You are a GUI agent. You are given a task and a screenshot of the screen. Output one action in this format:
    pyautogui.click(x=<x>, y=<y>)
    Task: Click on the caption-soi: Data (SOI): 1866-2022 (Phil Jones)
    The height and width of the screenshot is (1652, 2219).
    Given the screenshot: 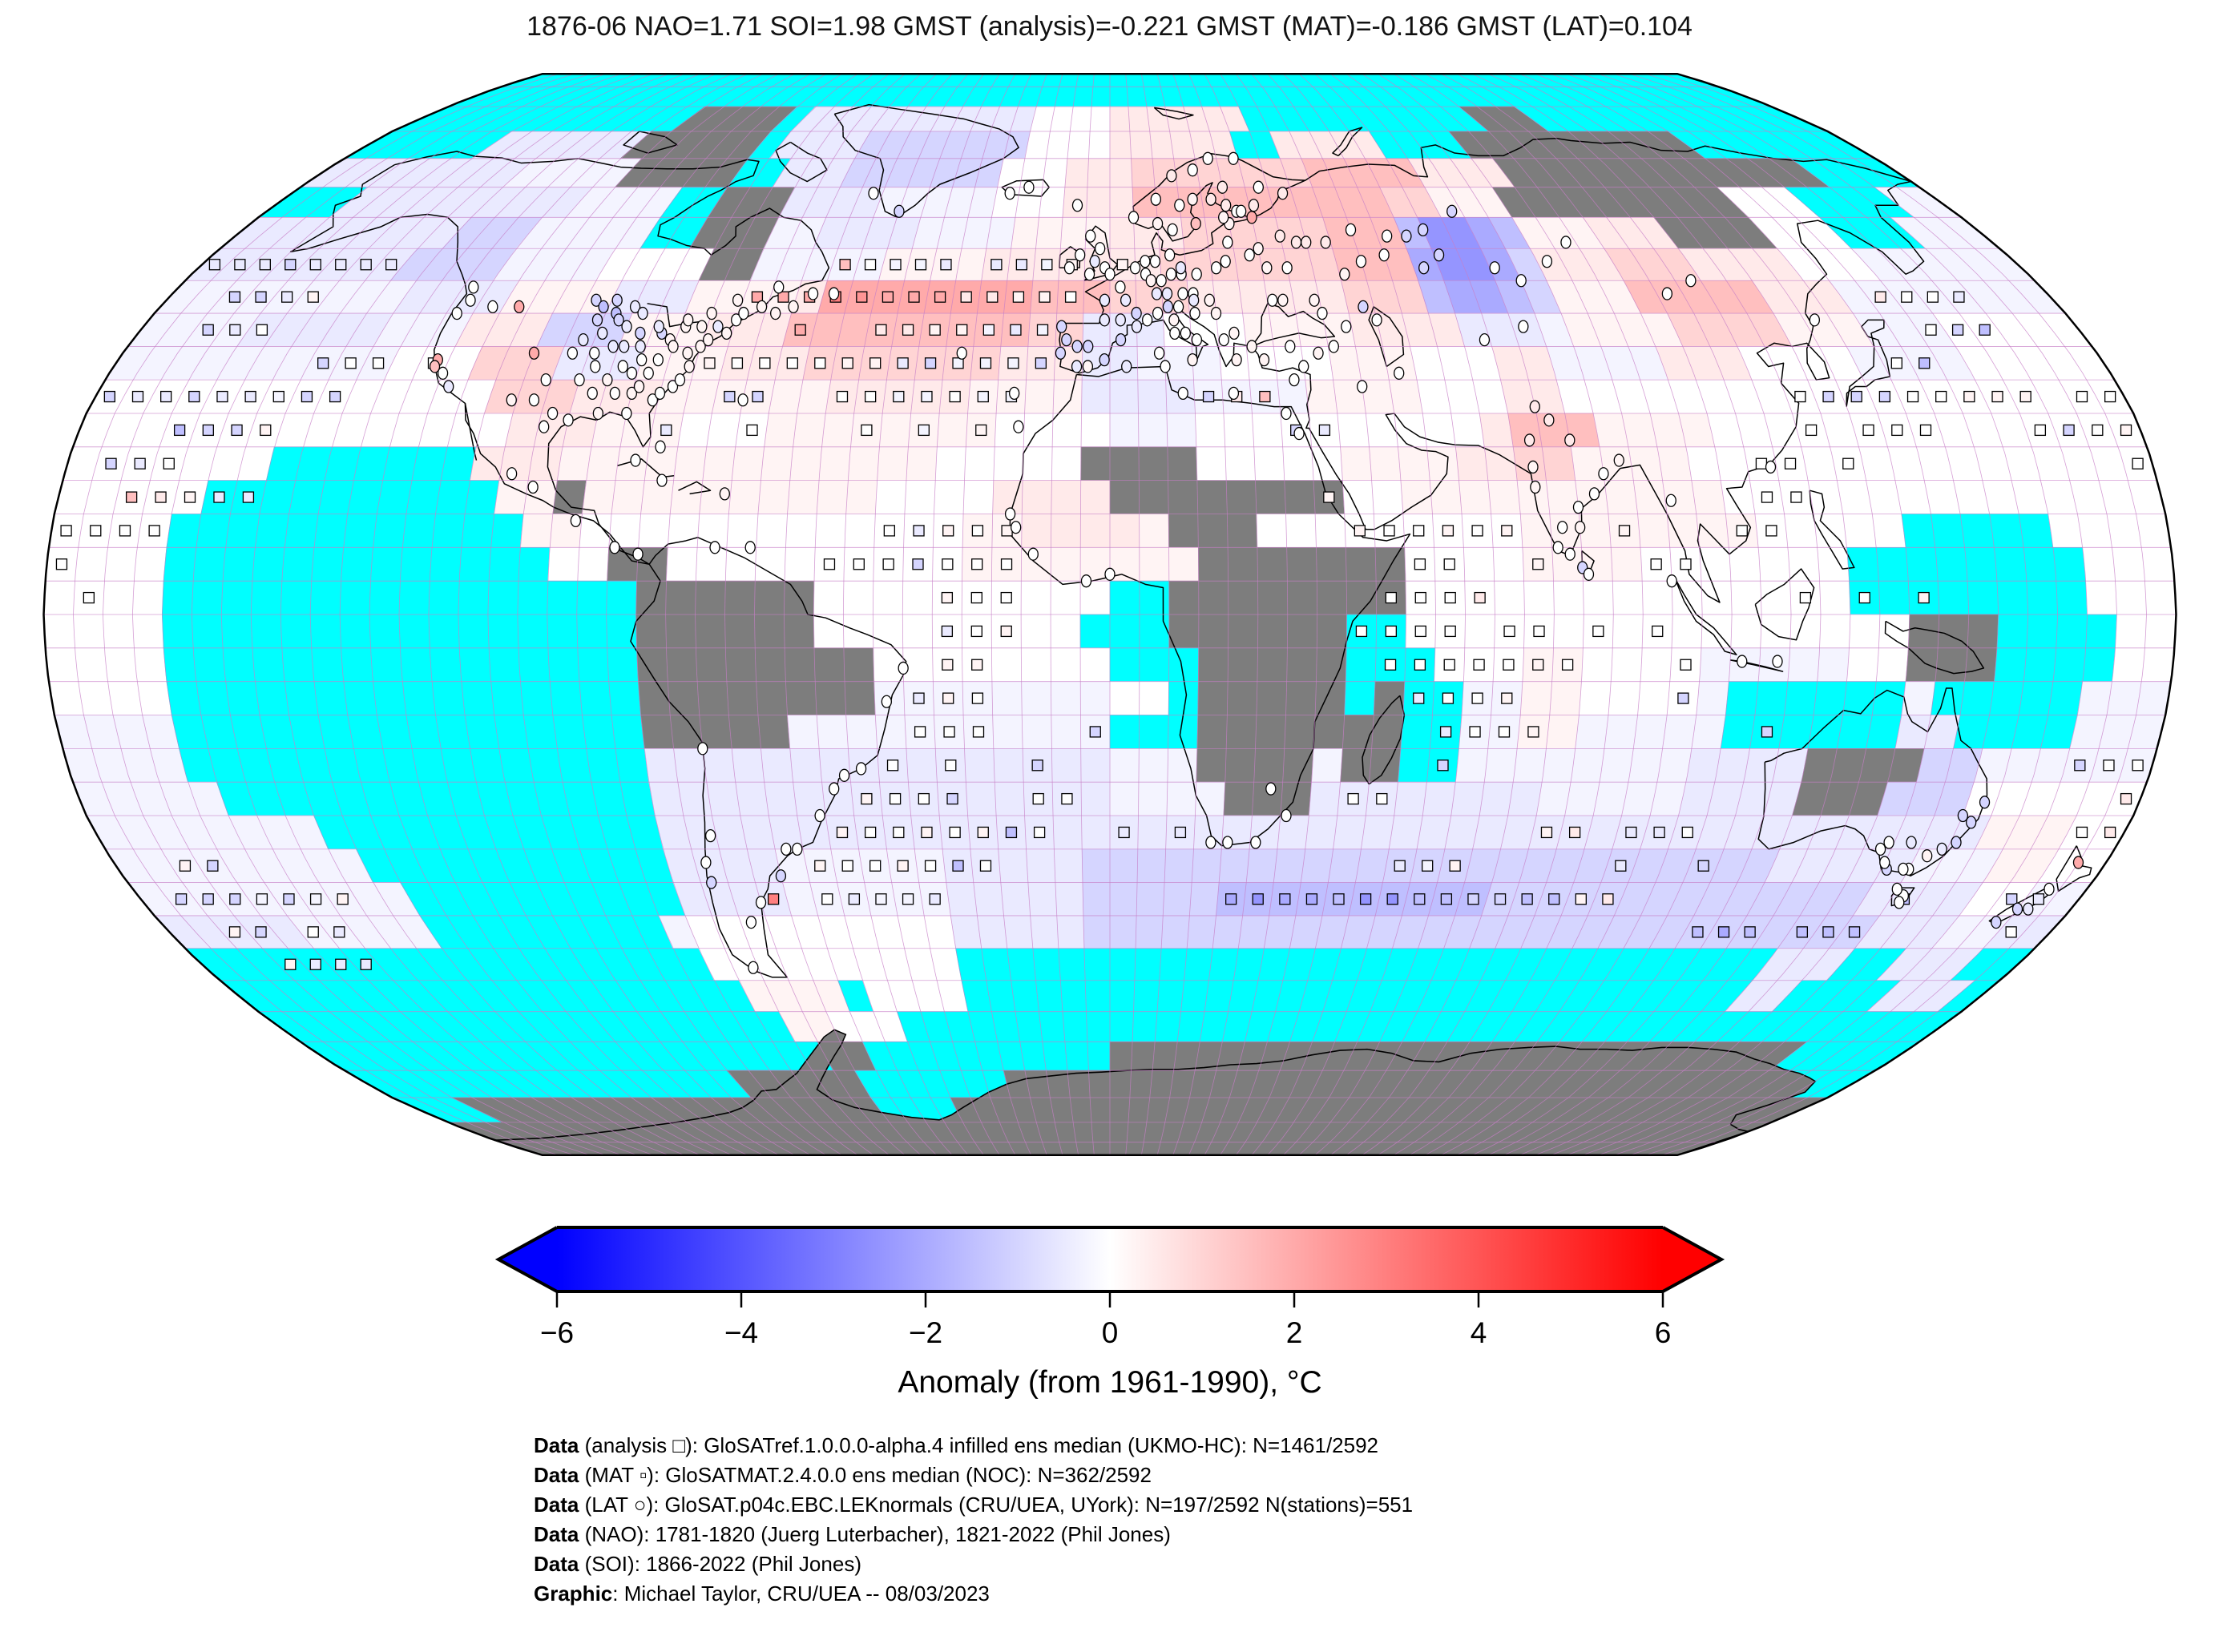 What is the action you would take?
    pyautogui.click(x=974, y=1564)
    